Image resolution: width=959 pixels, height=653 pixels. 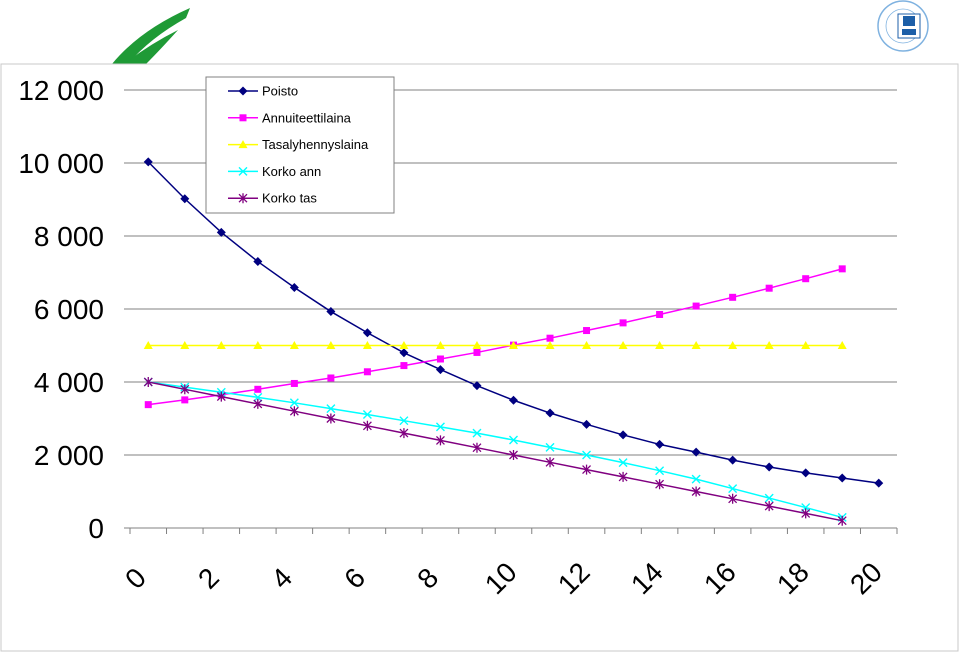 I want to click on x-tick-label: 2, so click(x=208, y=578).